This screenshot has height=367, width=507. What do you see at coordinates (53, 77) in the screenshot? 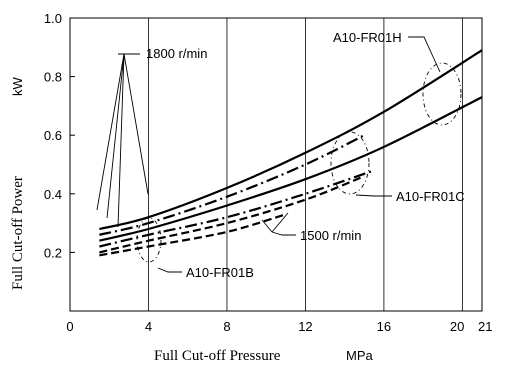
I see `y-tick-label: 0.8` at bounding box center [53, 77].